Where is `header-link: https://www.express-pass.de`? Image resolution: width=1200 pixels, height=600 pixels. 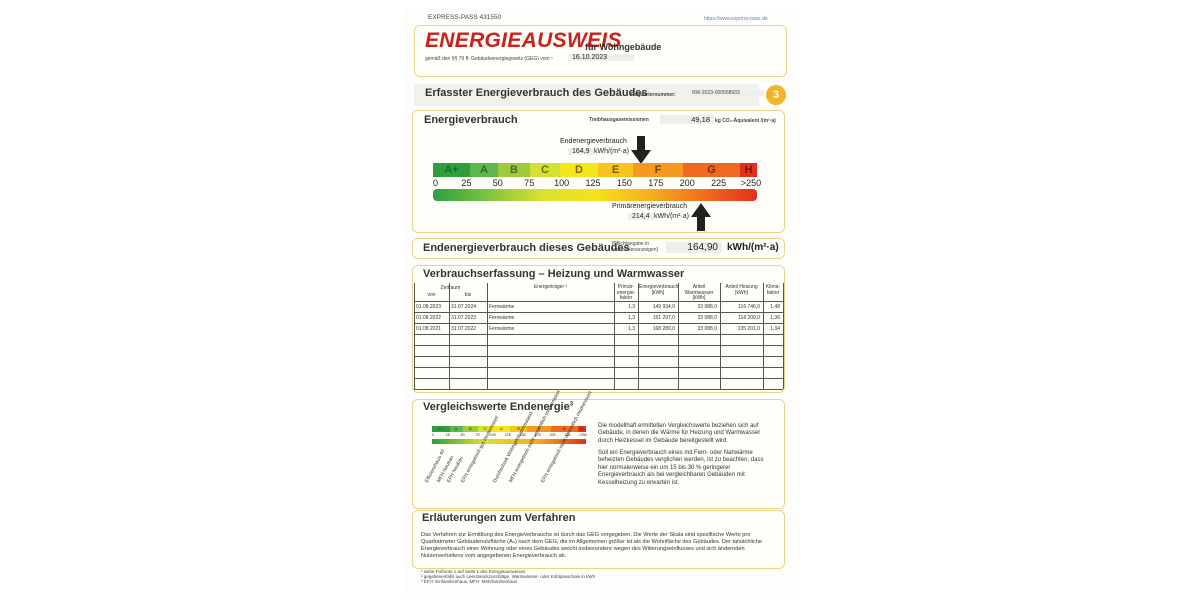 header-link: https://www.express-pass.de is located at coordinates (736, 19).